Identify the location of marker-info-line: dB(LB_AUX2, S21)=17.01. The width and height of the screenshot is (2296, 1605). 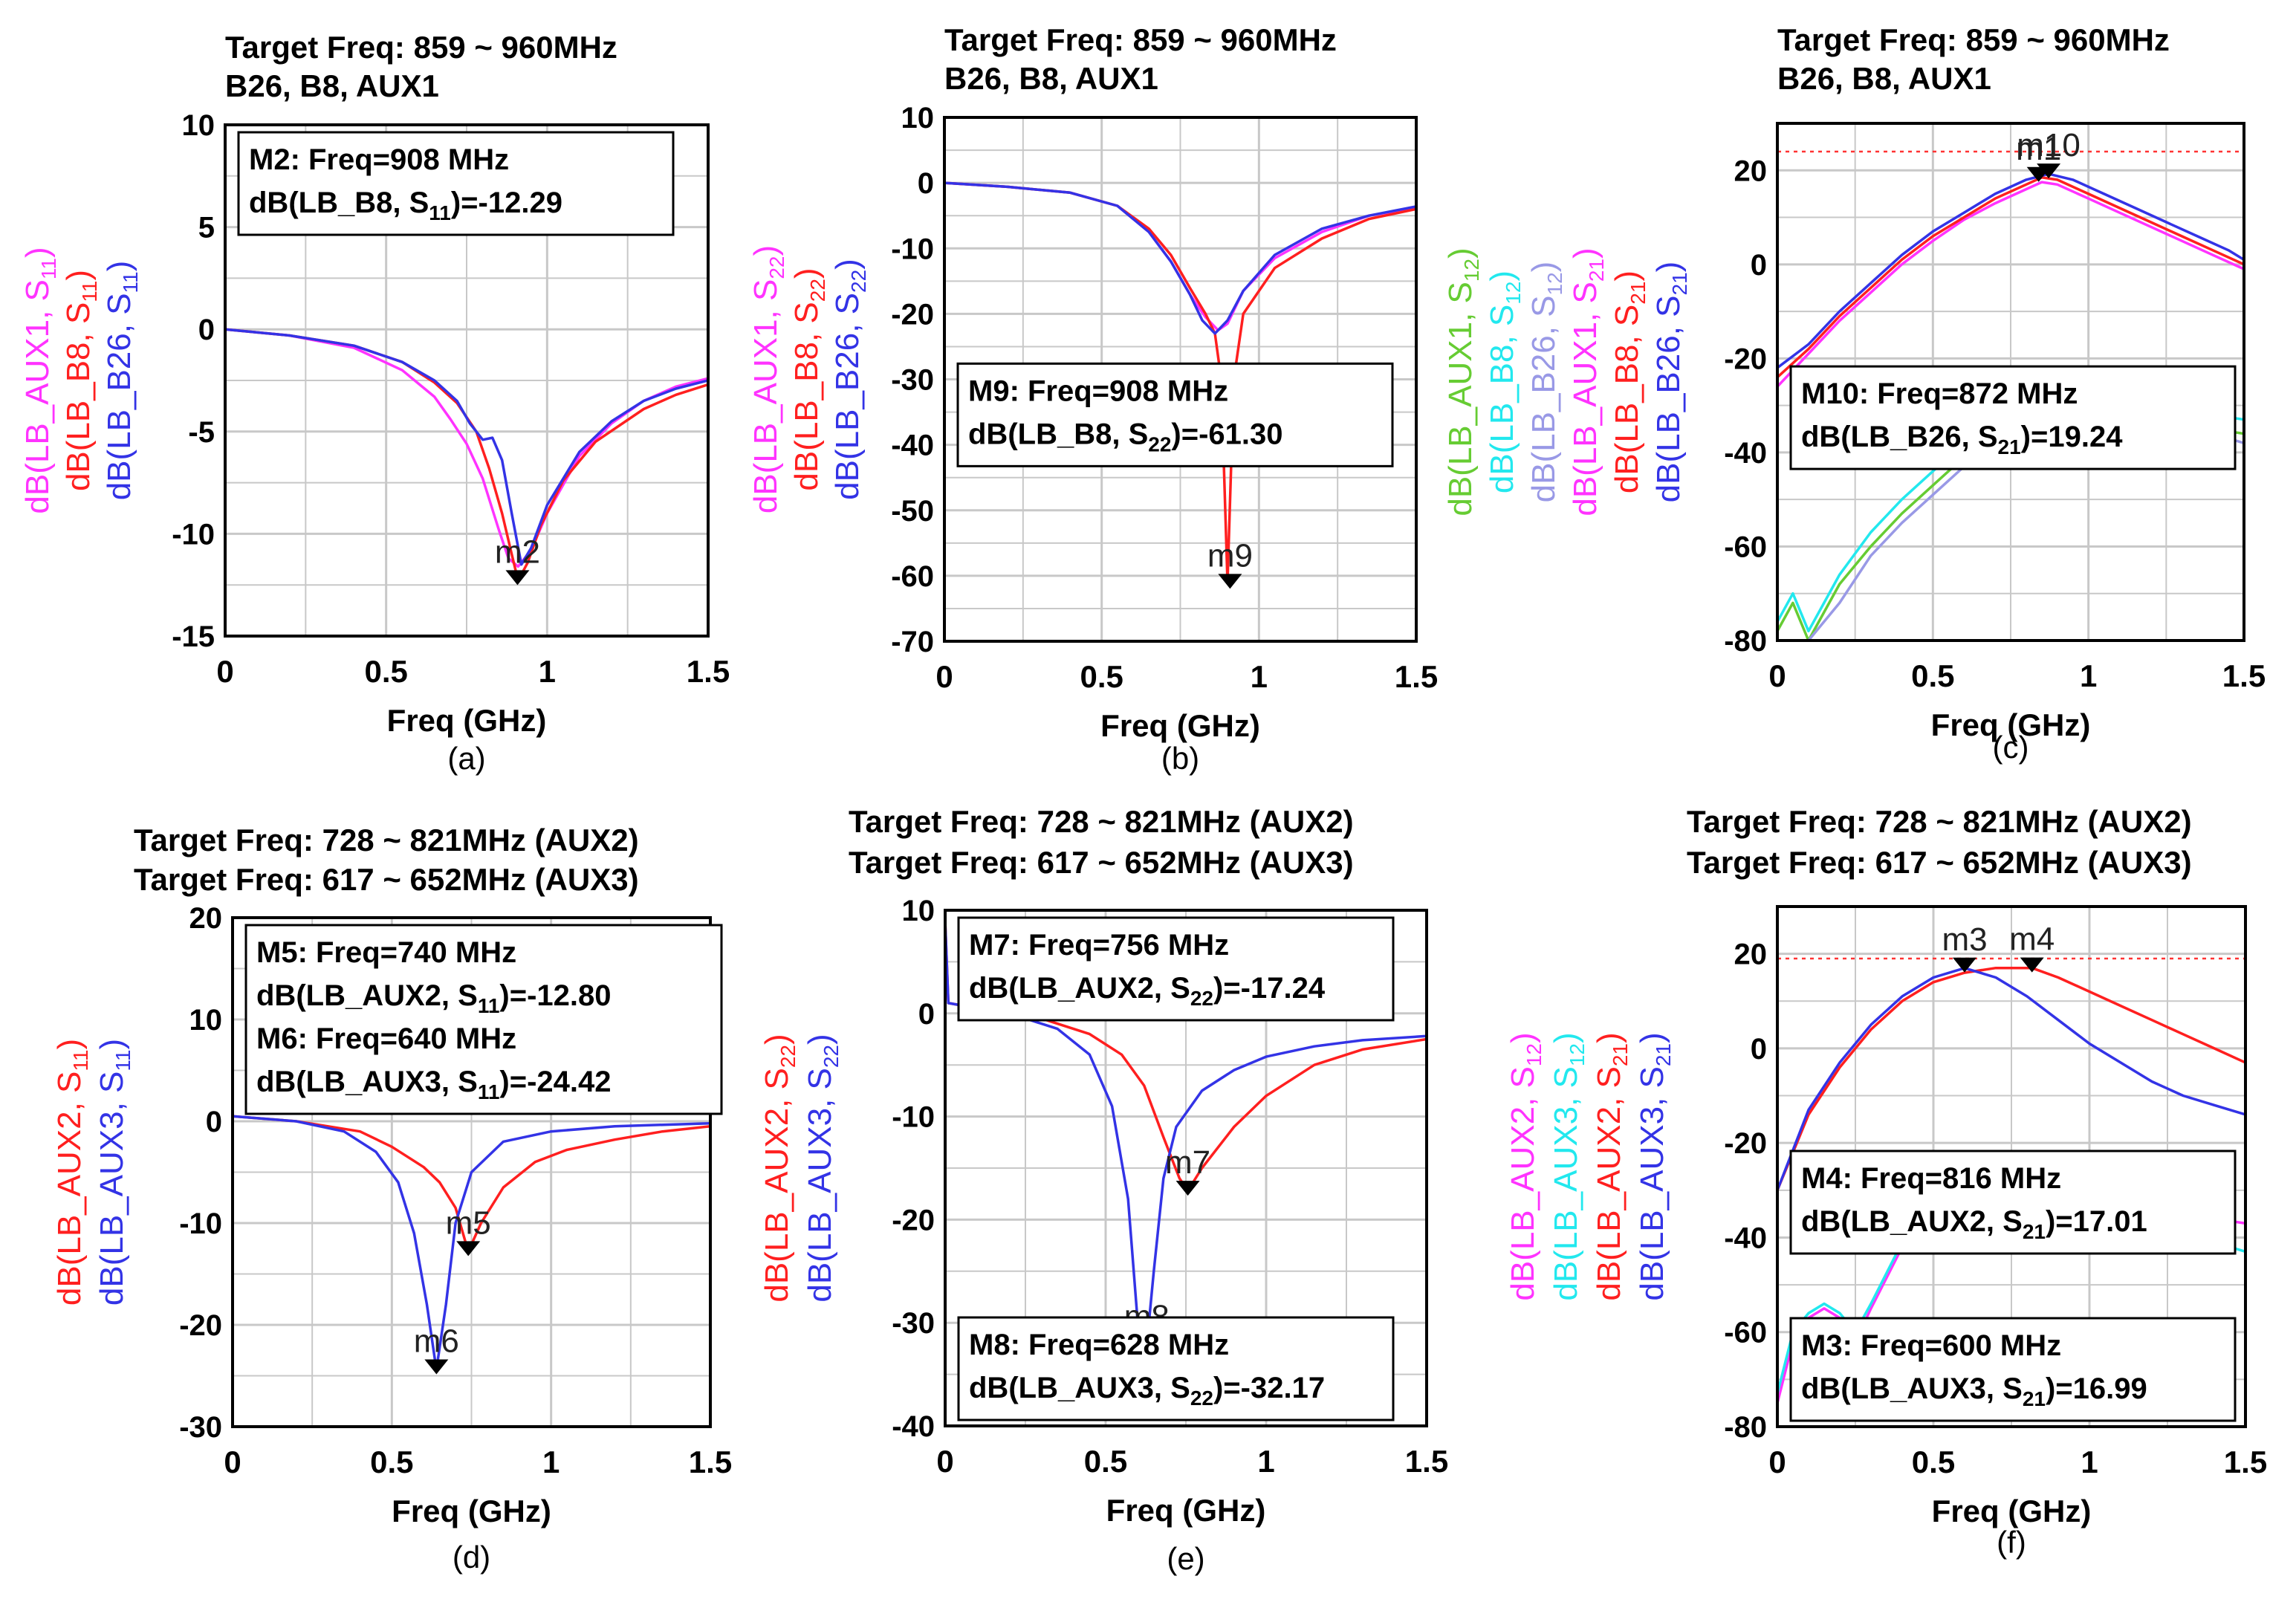
(1974, 1224).